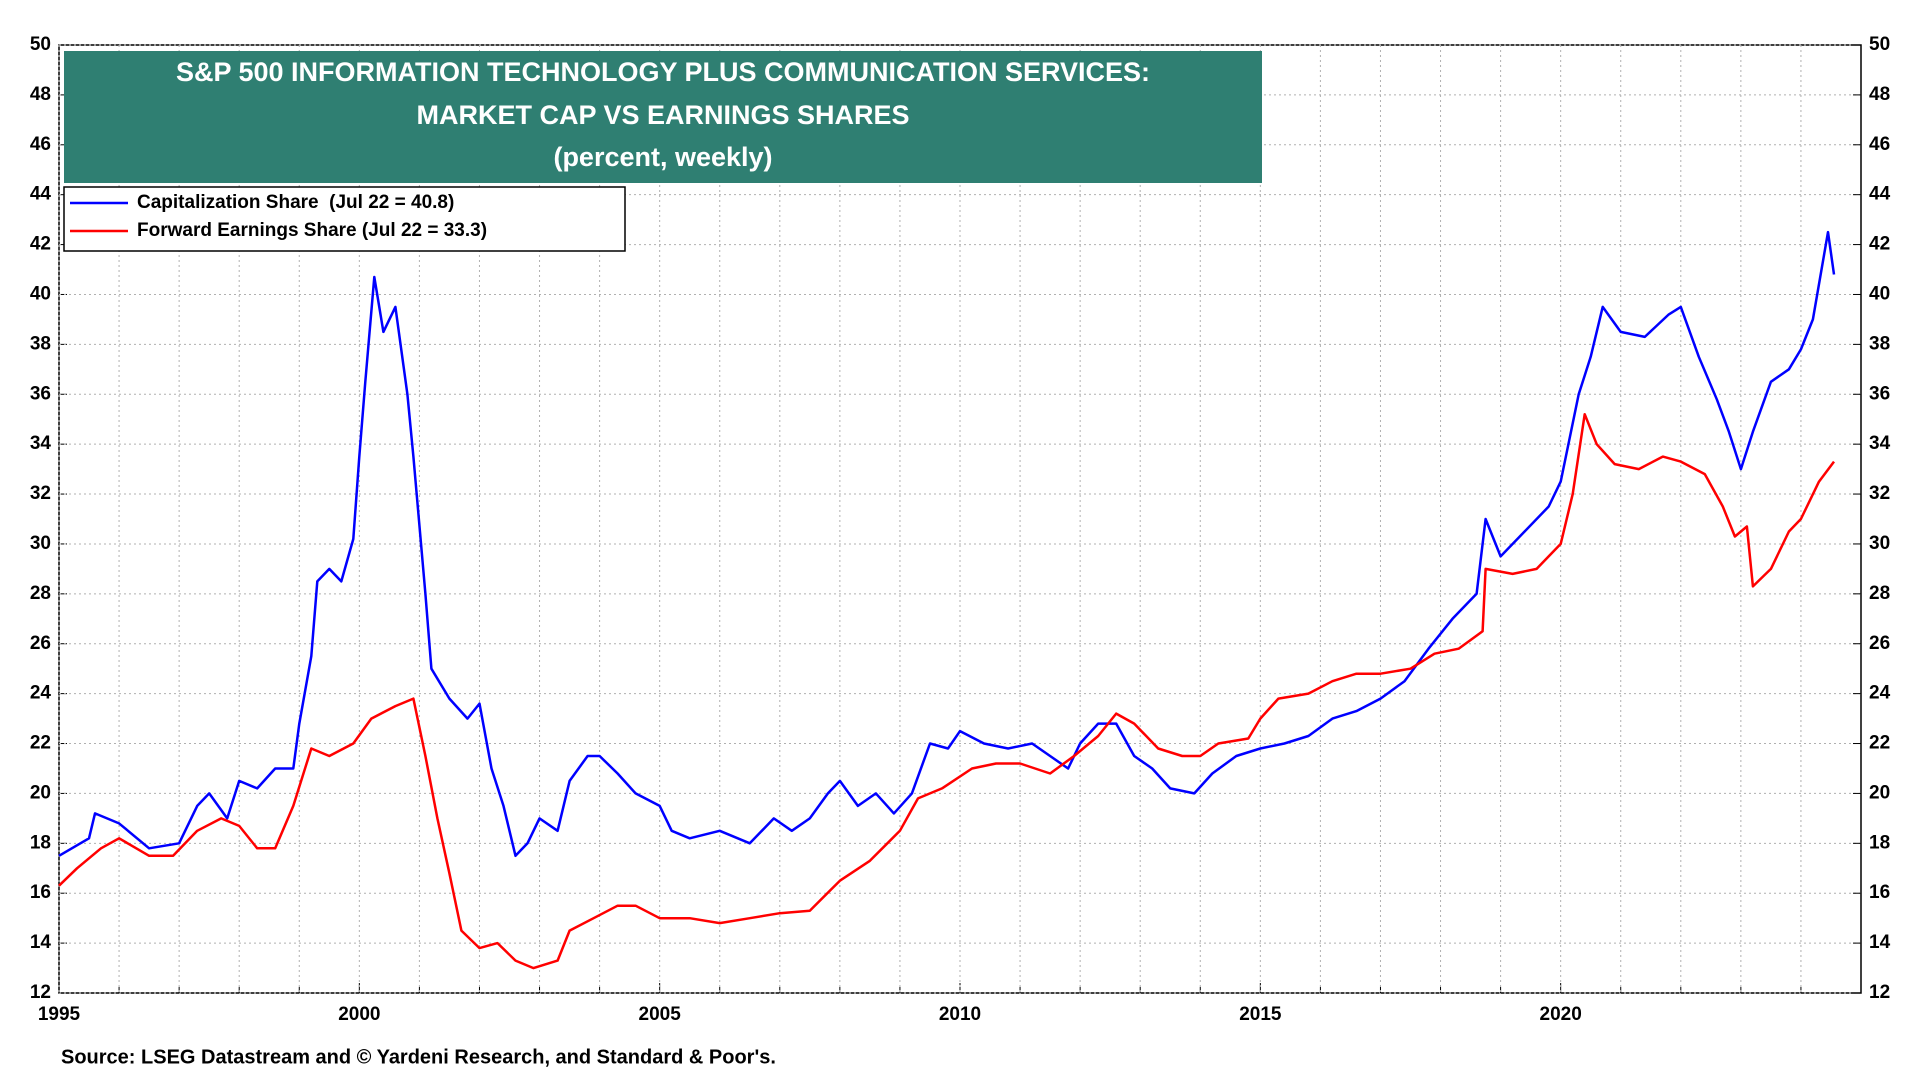 The height and width of the screenshot is (1080, 1920). Describe the element at coordinates (59, 1014) in the screenshot. I see `x-tick-label: 1995` at that location.